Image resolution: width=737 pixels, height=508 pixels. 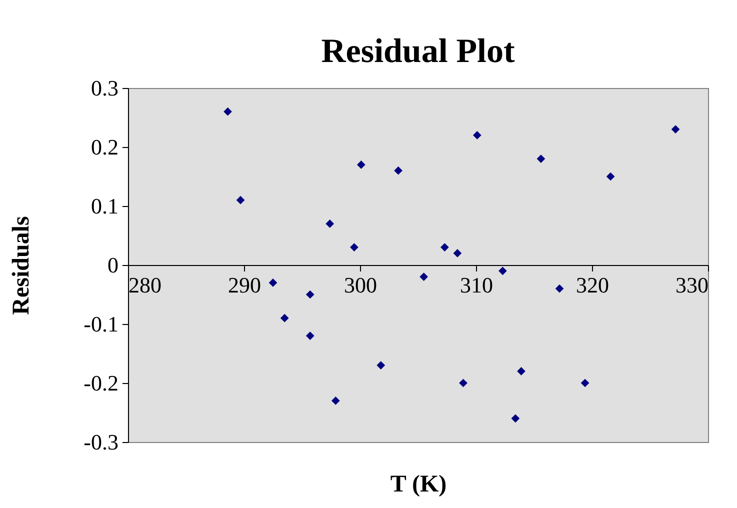 I want to click on y-axis-title: Residuals, so click(x=21, y=265).